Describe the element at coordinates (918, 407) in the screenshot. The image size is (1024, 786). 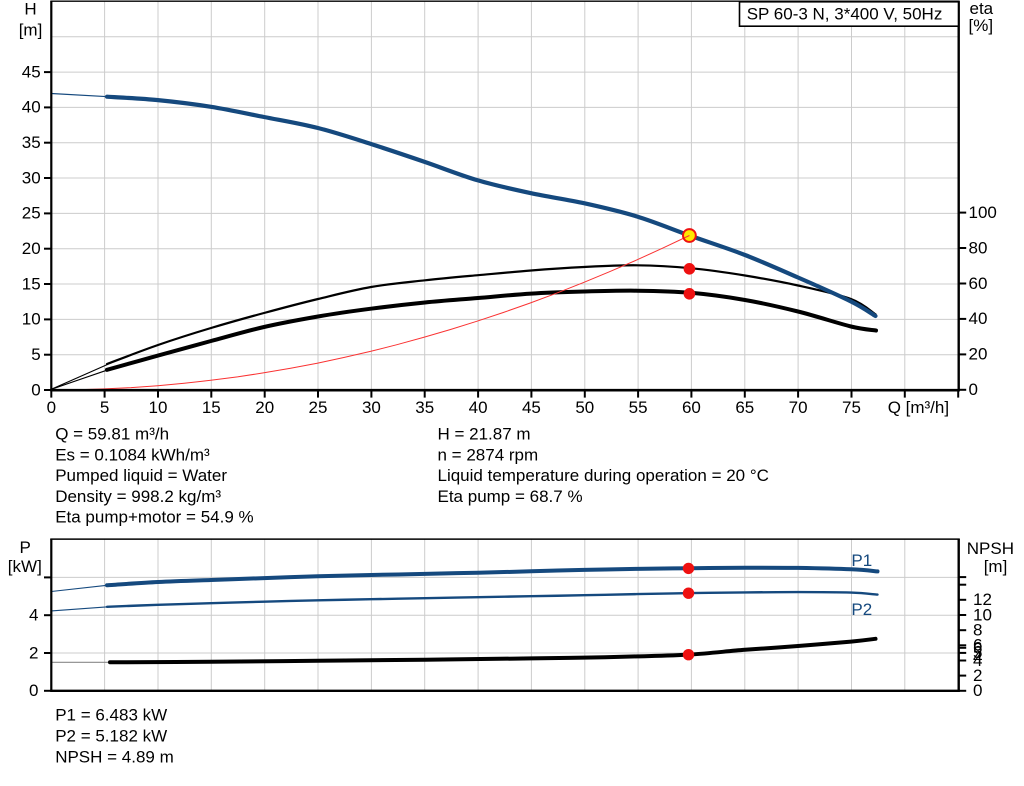
I see `svg-text: Q [m³/h]` at that location.